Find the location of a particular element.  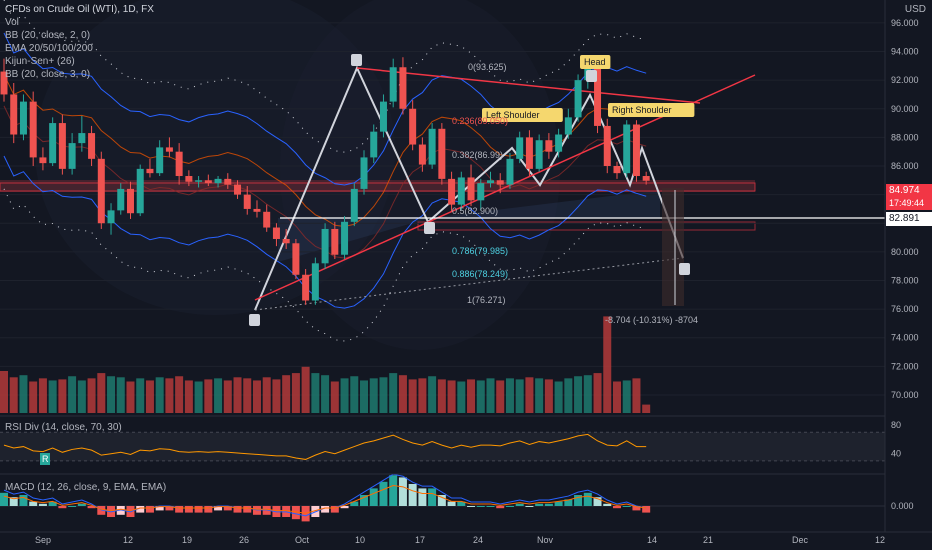

rsi-marker-text: R is located at coordinates (45, 459).